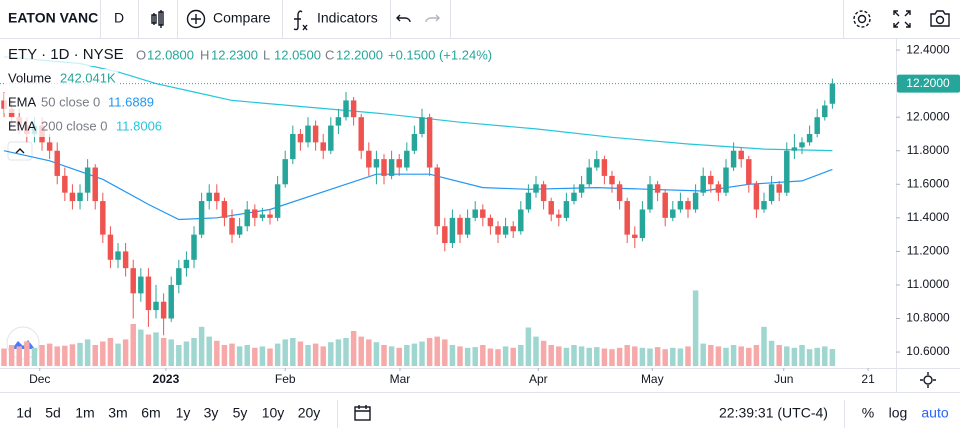 Image resolution: width=960 pixels, height=433 pixels. I want to click on date-range-icon, so click(362, 413).